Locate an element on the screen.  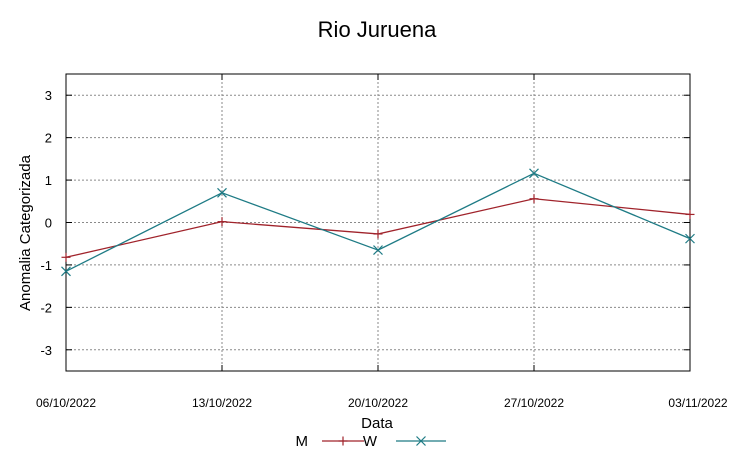
legend-marker-M is located at coordinates (343, 441).